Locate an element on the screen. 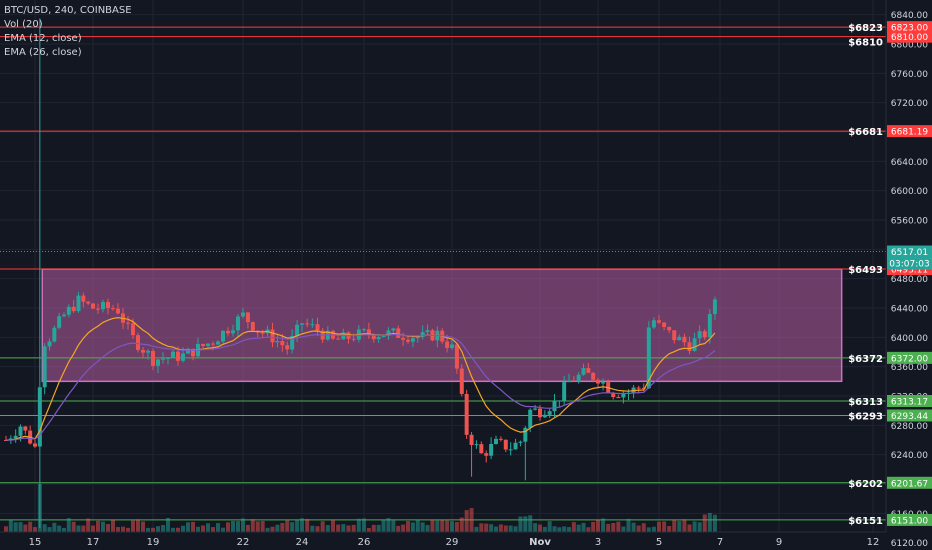 The width and height of the screenshot is (932, 550). time-tick-label: 26 is located at coordinates (364, 542).